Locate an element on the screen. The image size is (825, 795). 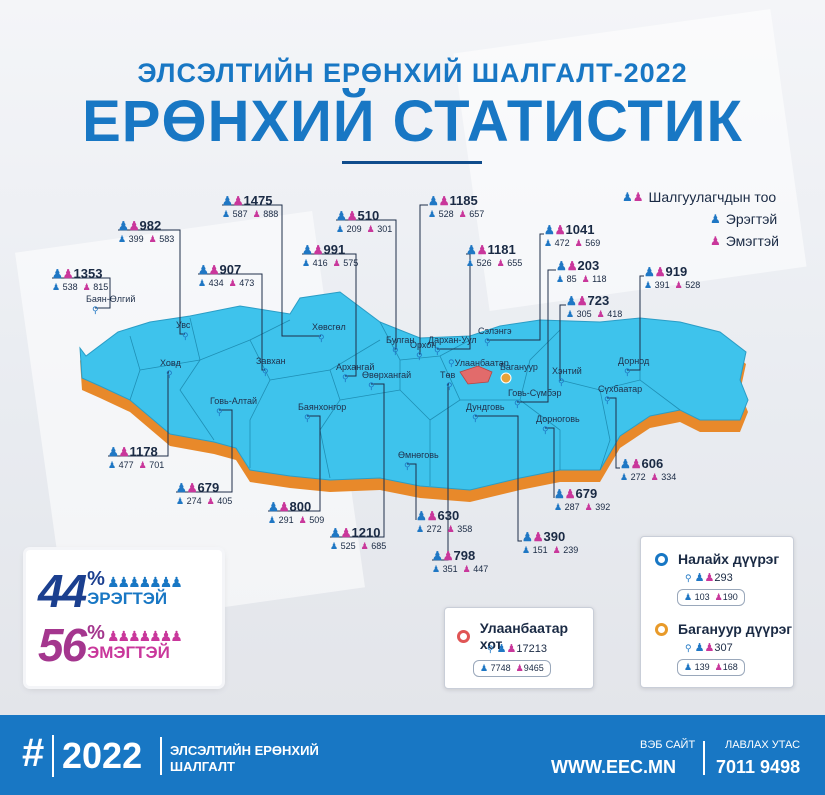
province-total: ♟♟1475 is located at coordinates (247, 200).